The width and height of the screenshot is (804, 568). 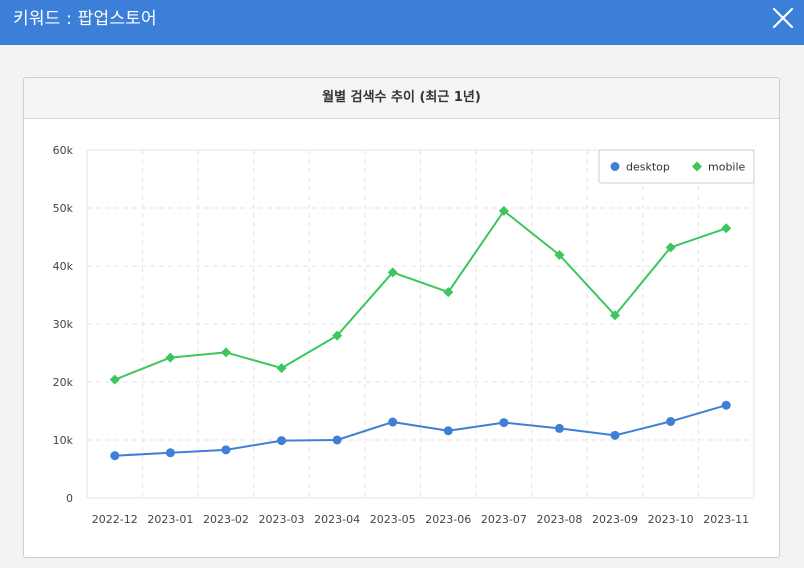 What do you see at coordinates (63, 266) in the screenshot?
I see `y-tick-label: 40k` at bounding box center [63, 266].